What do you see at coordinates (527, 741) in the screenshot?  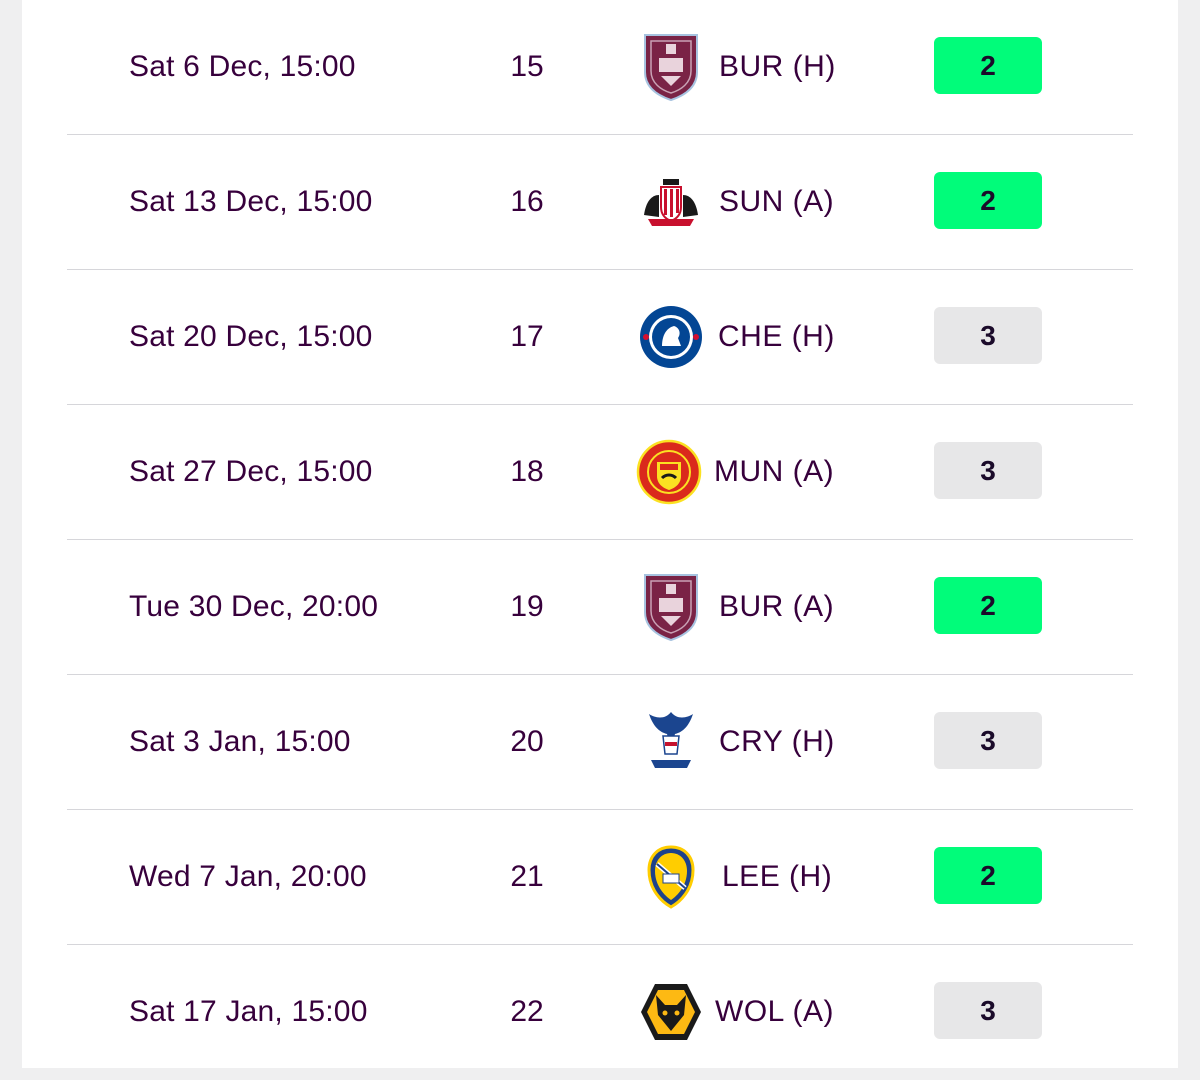 I see `fixture-gameweek: 20` at bounding box center [527, 741].